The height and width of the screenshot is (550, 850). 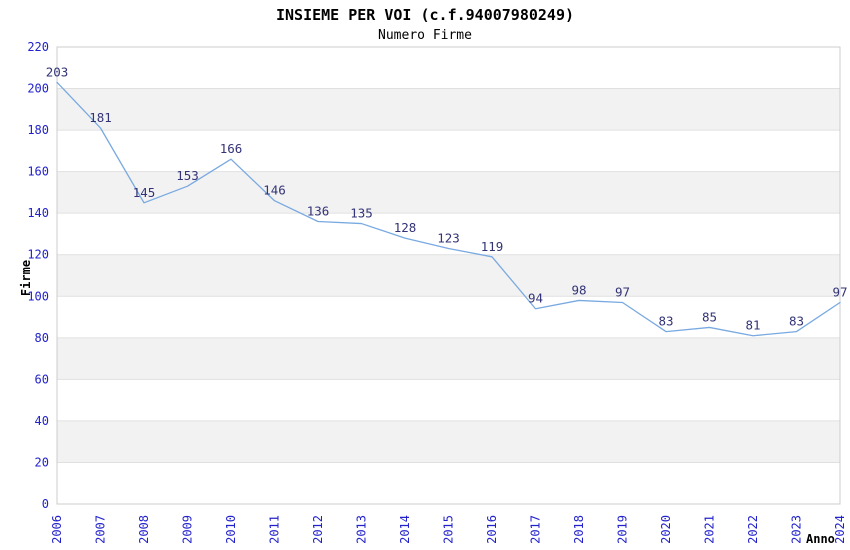 I want to click on data-point-label: 85, so click(x=709, y=316).